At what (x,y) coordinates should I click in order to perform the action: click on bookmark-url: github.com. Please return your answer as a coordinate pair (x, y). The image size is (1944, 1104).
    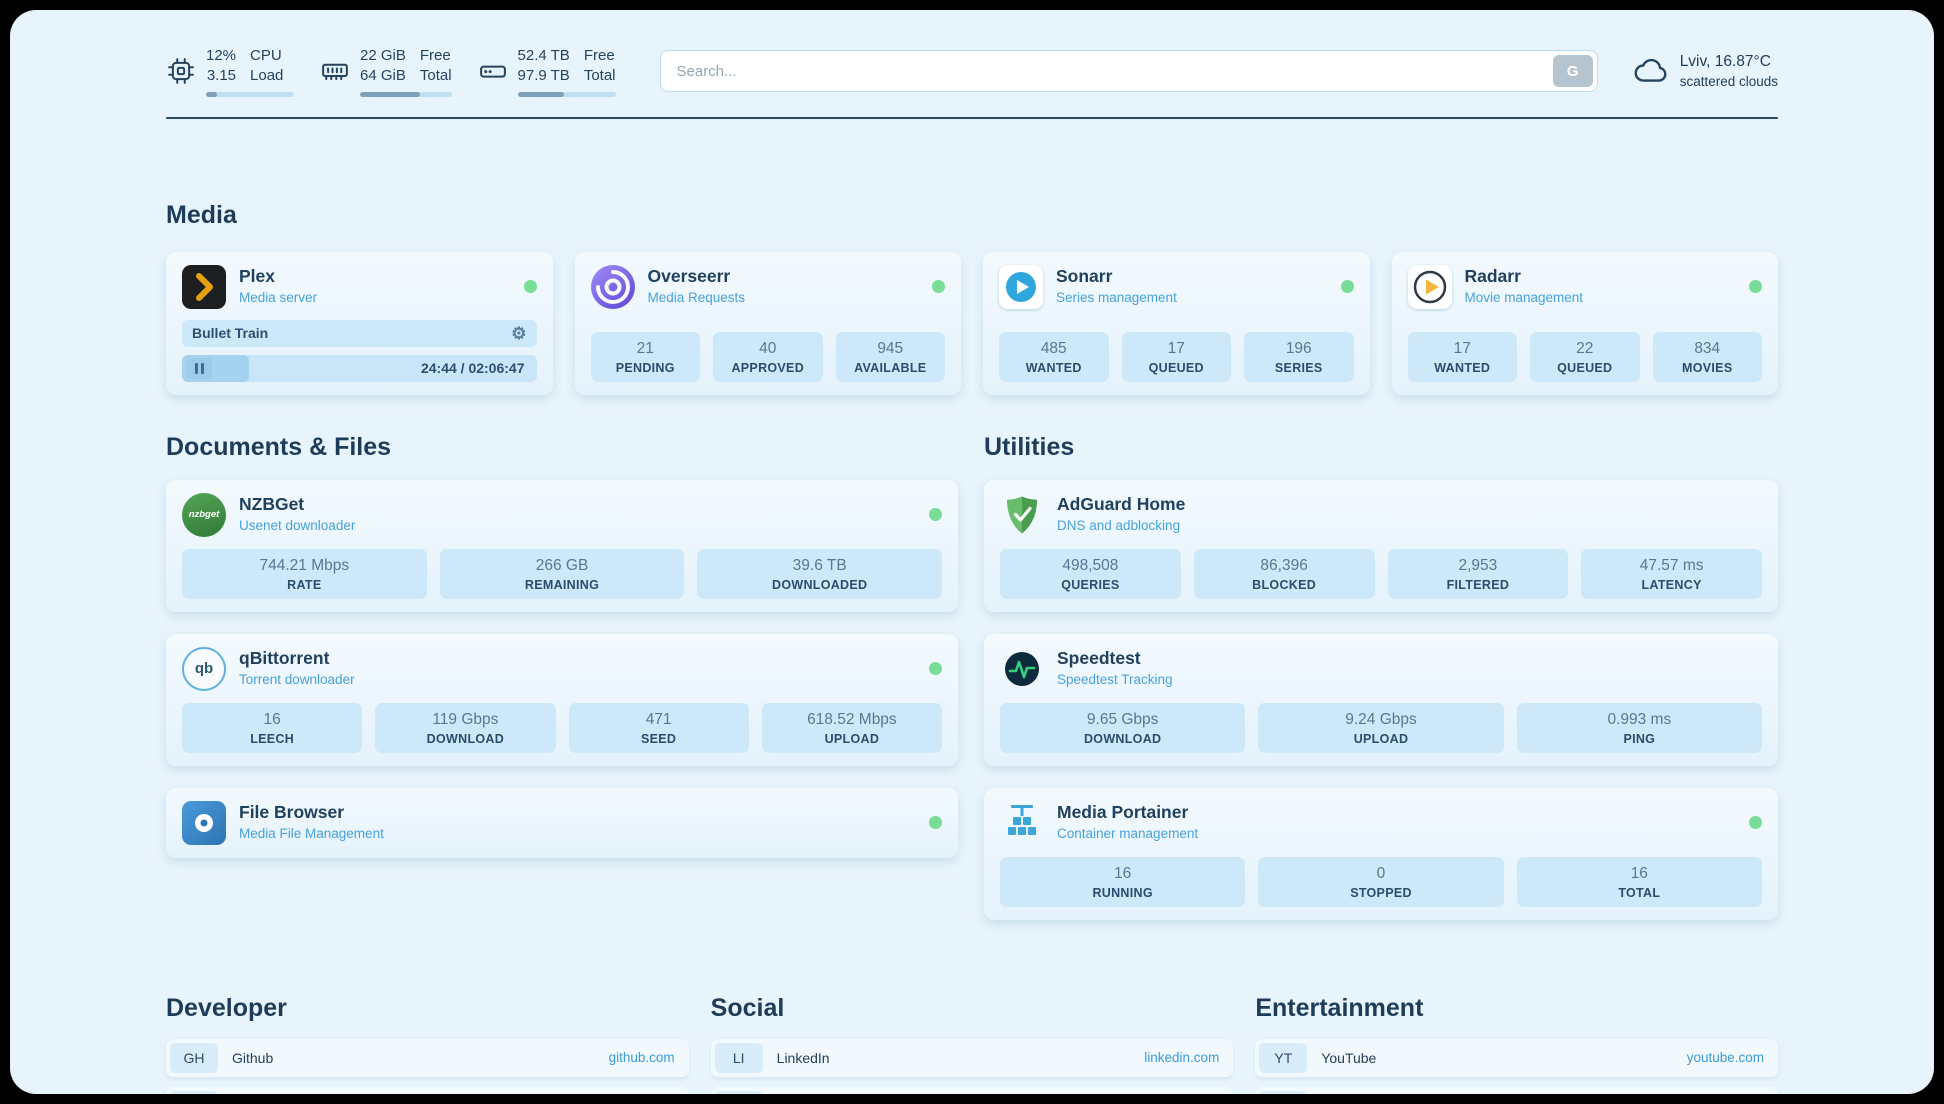
    Looking at the image, I should click on (641, 1057).